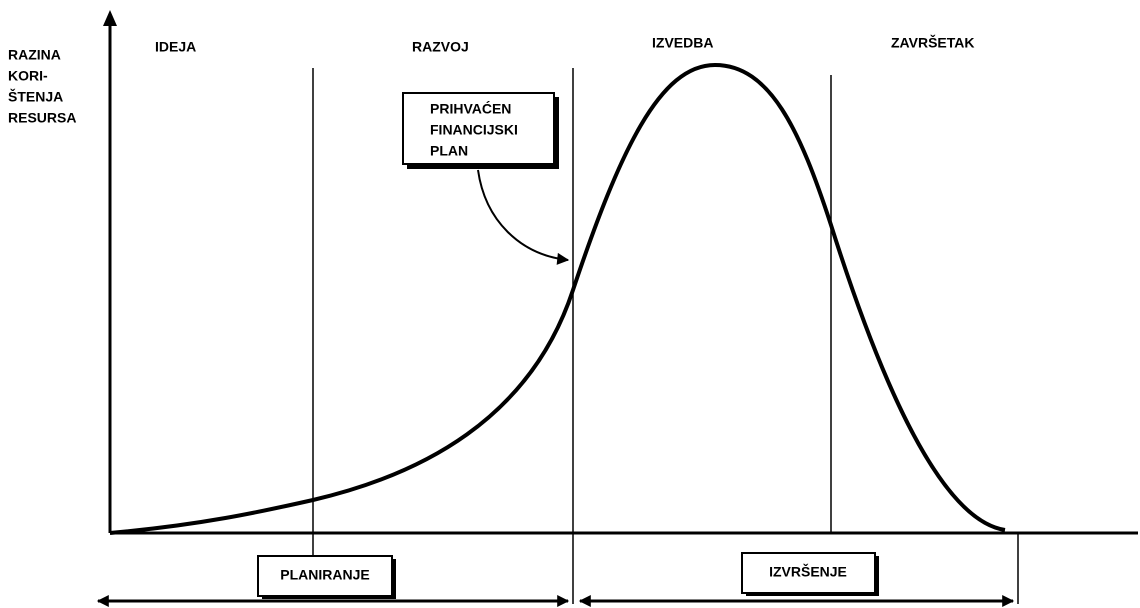 The image size is (1140, 608). I want to click on callout-line: FINANCIJSKI, so click(474, 130).